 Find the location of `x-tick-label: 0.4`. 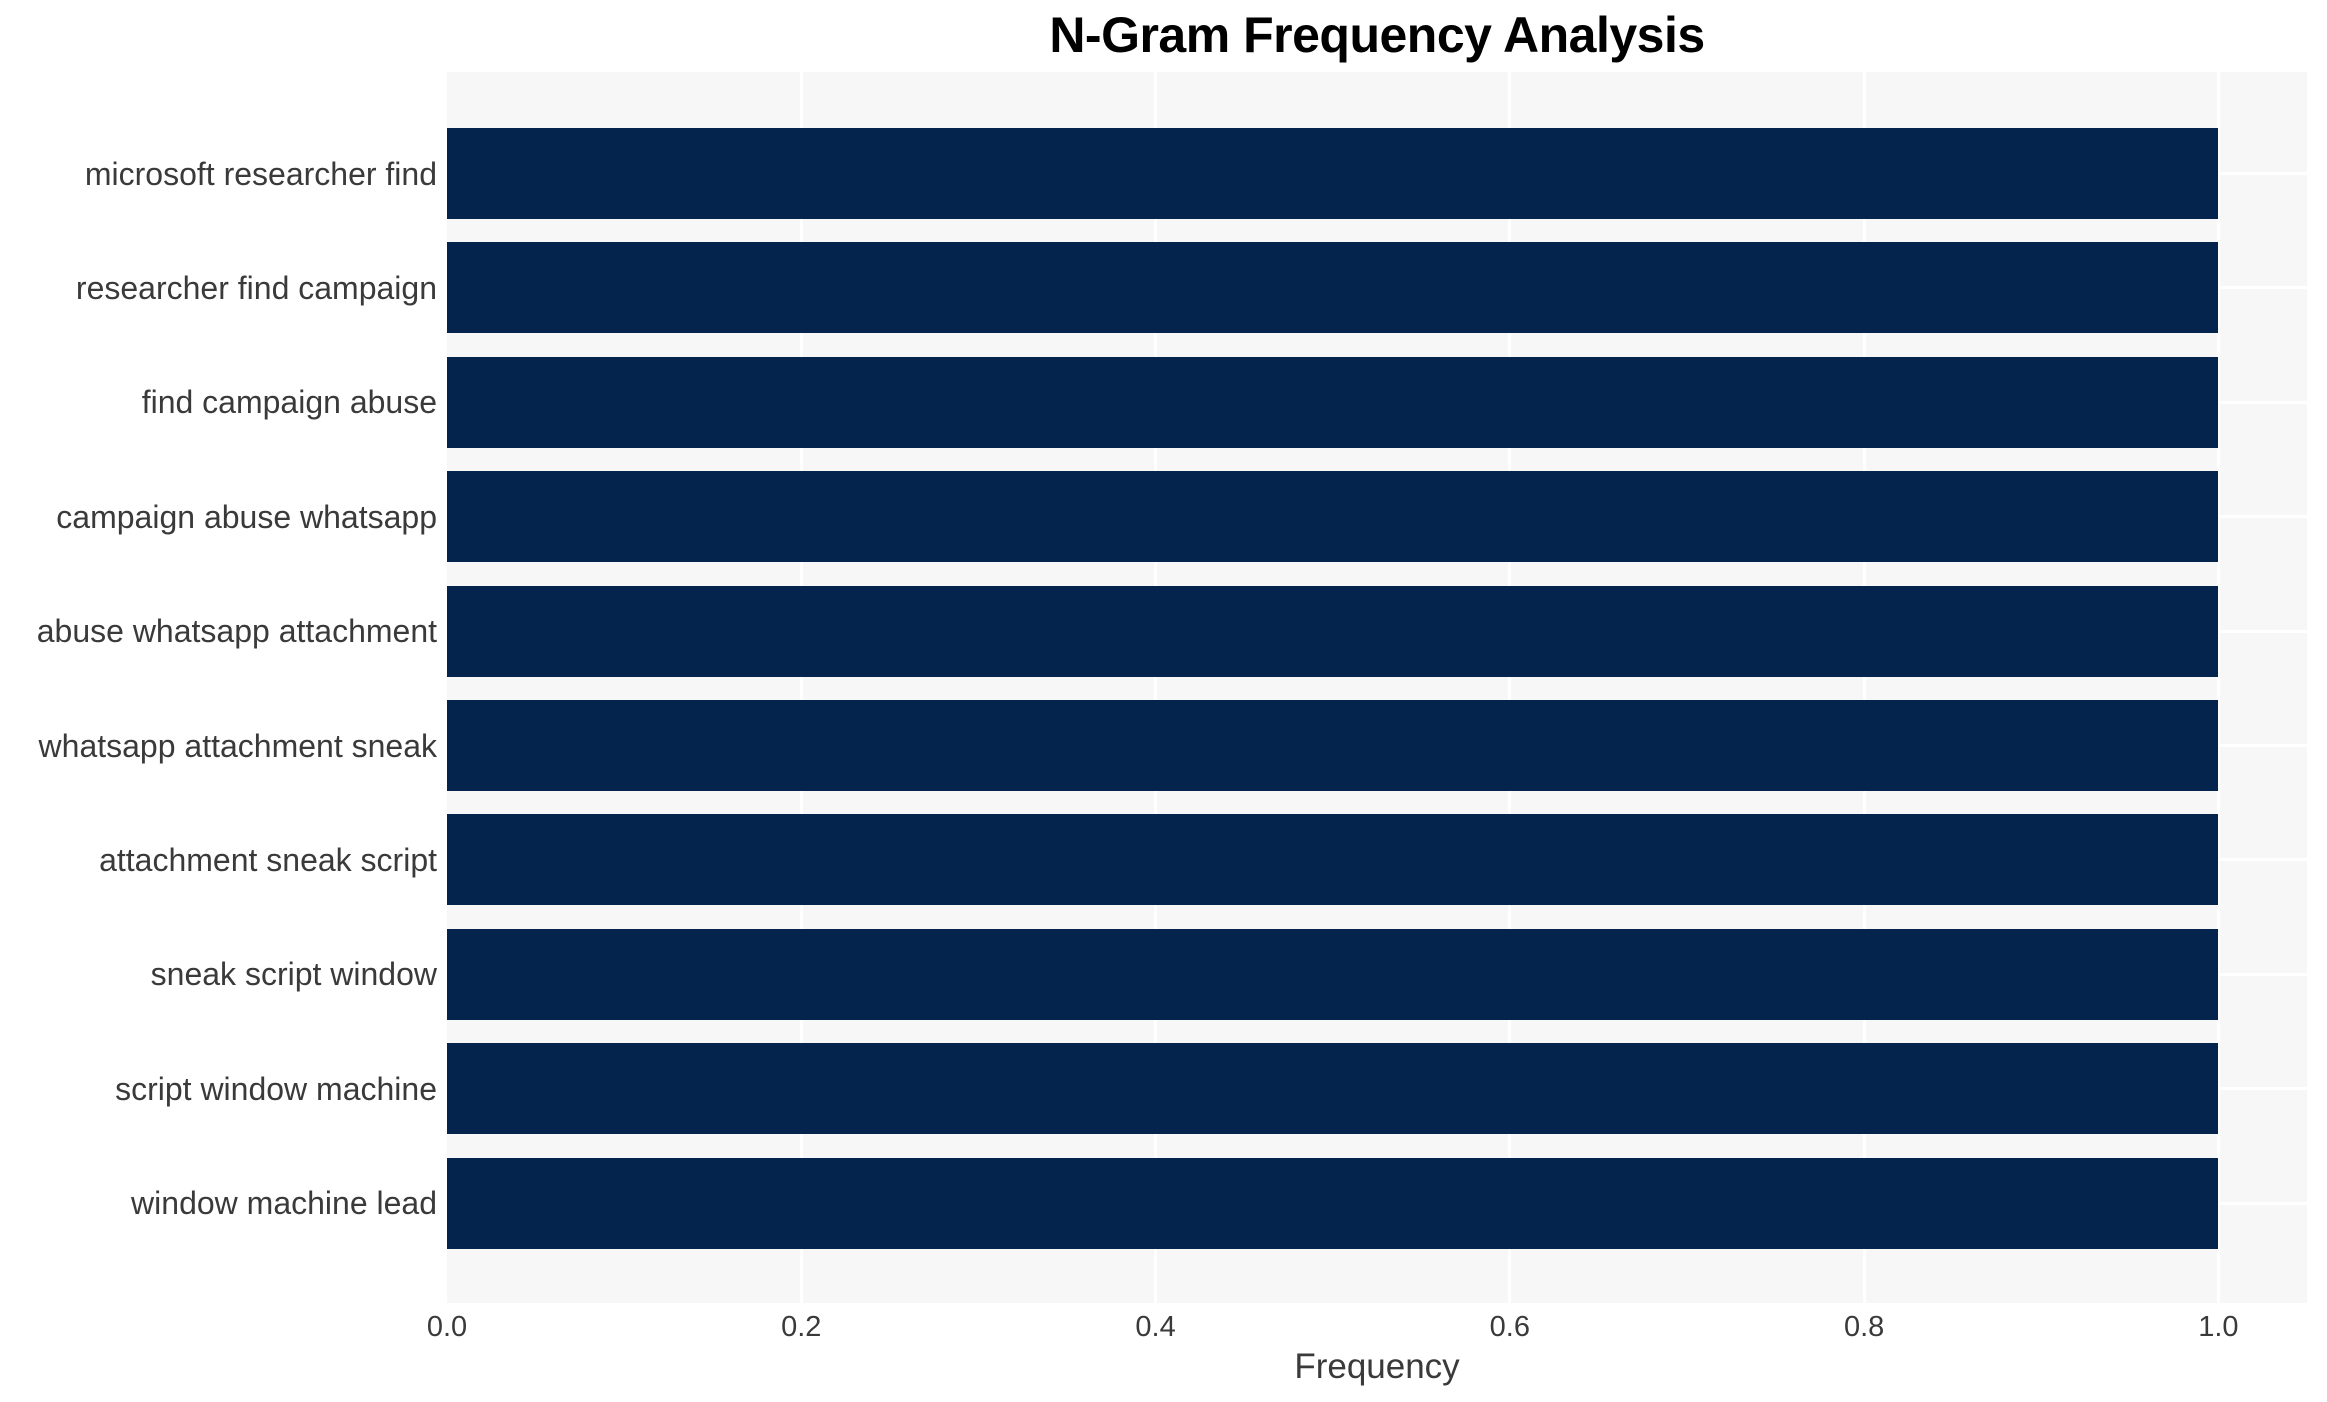

x-tick-label: 0.4 is located at coordinates (1155, 1327).